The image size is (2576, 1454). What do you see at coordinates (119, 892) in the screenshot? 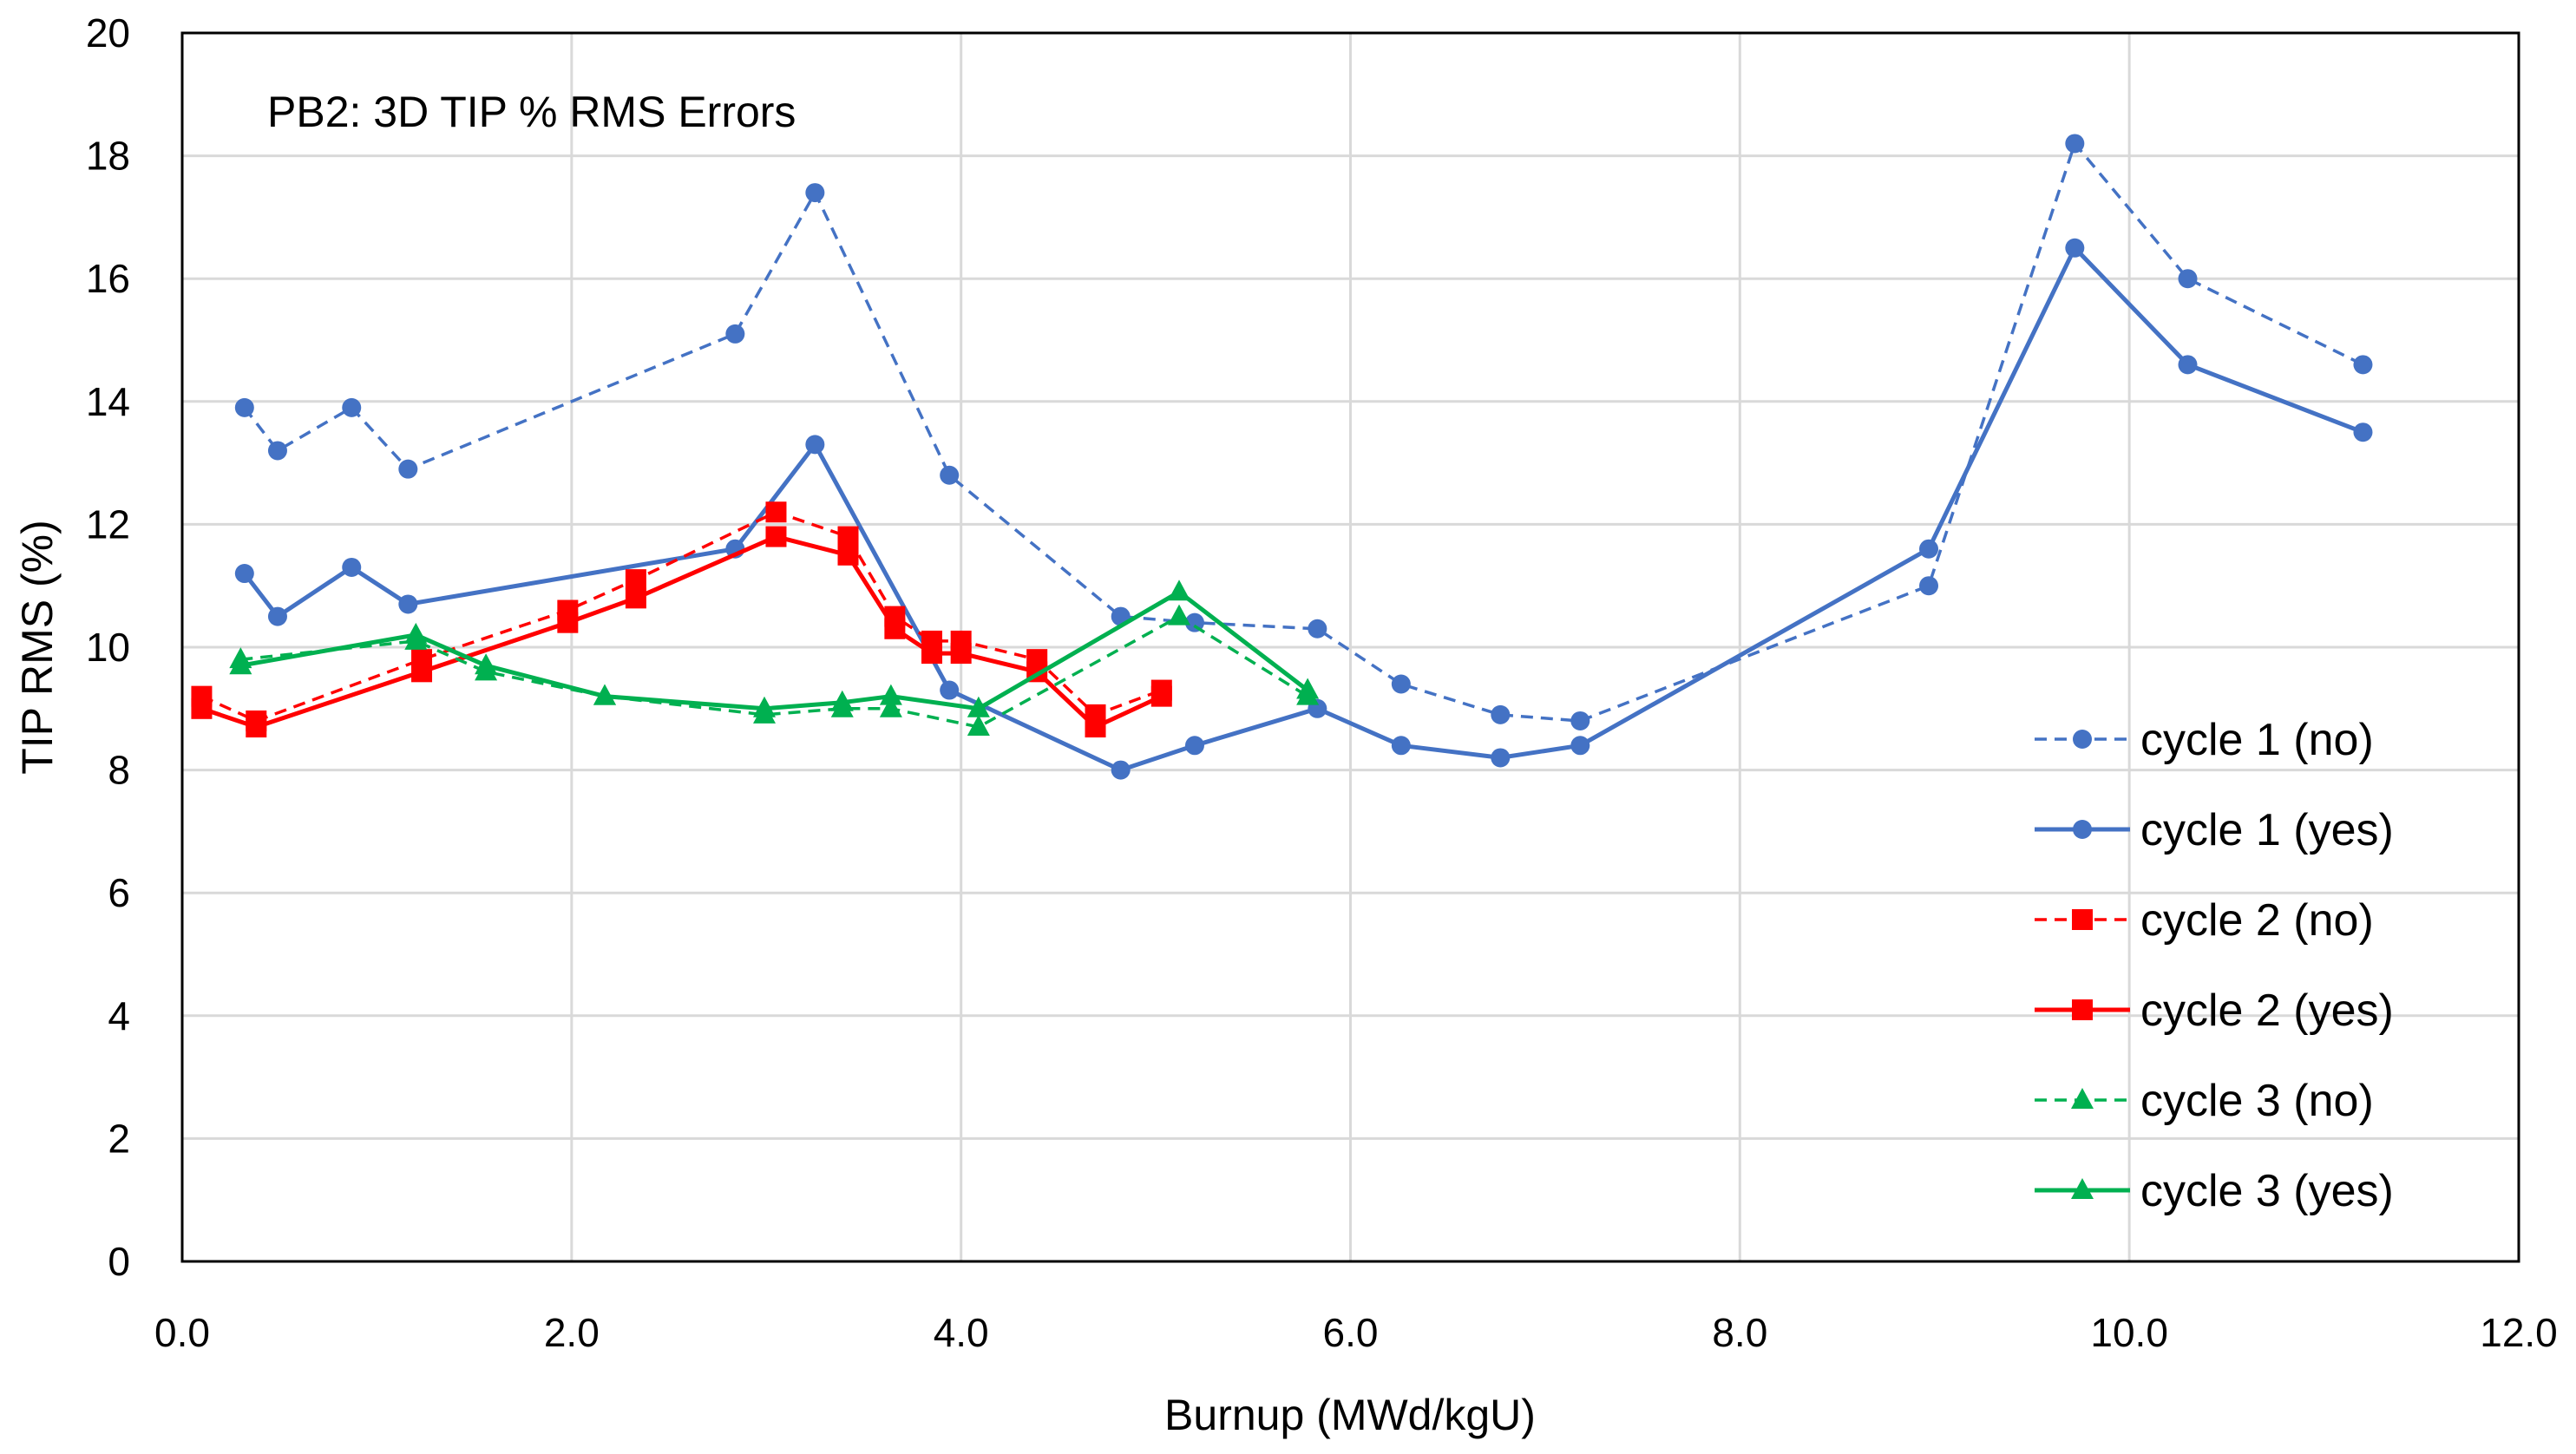
I see `y-tick-label: 6` at bounding box center [119, 892].